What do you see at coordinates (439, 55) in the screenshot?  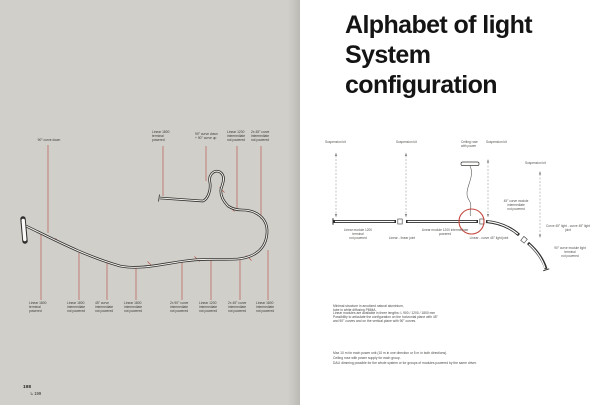 I see `page-title: Alphabet of light System configuration` at bounding box center [439, 55].